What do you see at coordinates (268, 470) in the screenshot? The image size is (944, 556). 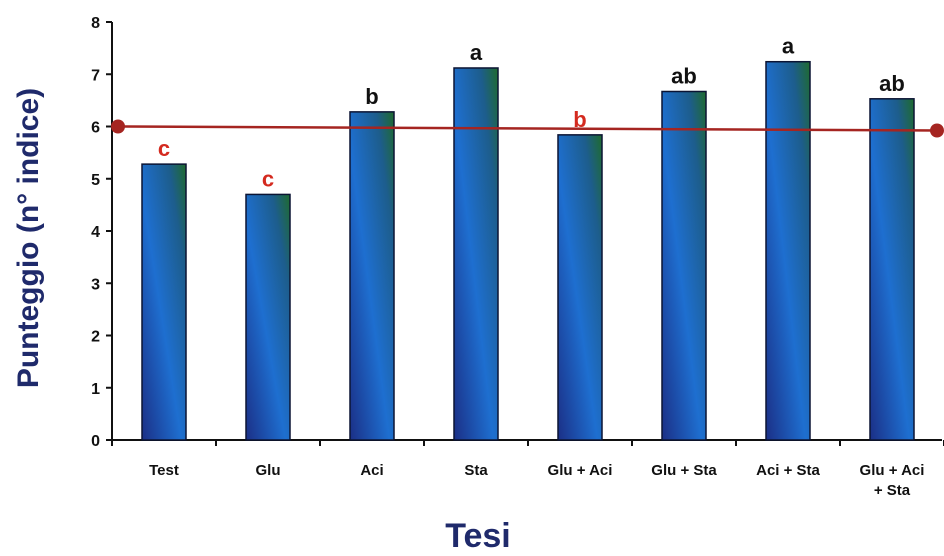 I see `x-tick-label: Glu` at bounding box center [268, 470].